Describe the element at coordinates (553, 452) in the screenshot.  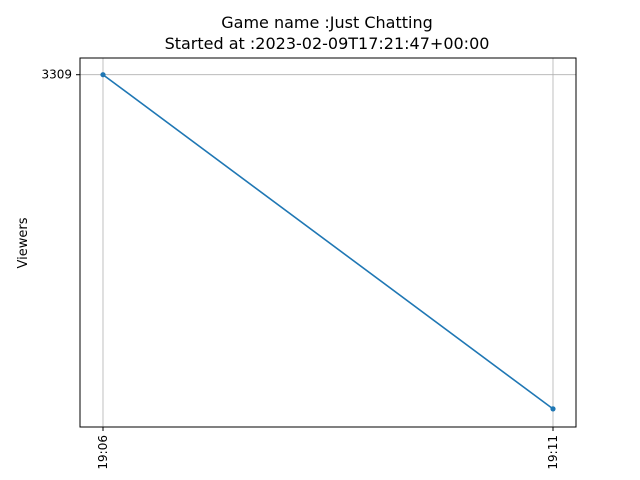
I see `x-tick-label: 19:11` at that location.